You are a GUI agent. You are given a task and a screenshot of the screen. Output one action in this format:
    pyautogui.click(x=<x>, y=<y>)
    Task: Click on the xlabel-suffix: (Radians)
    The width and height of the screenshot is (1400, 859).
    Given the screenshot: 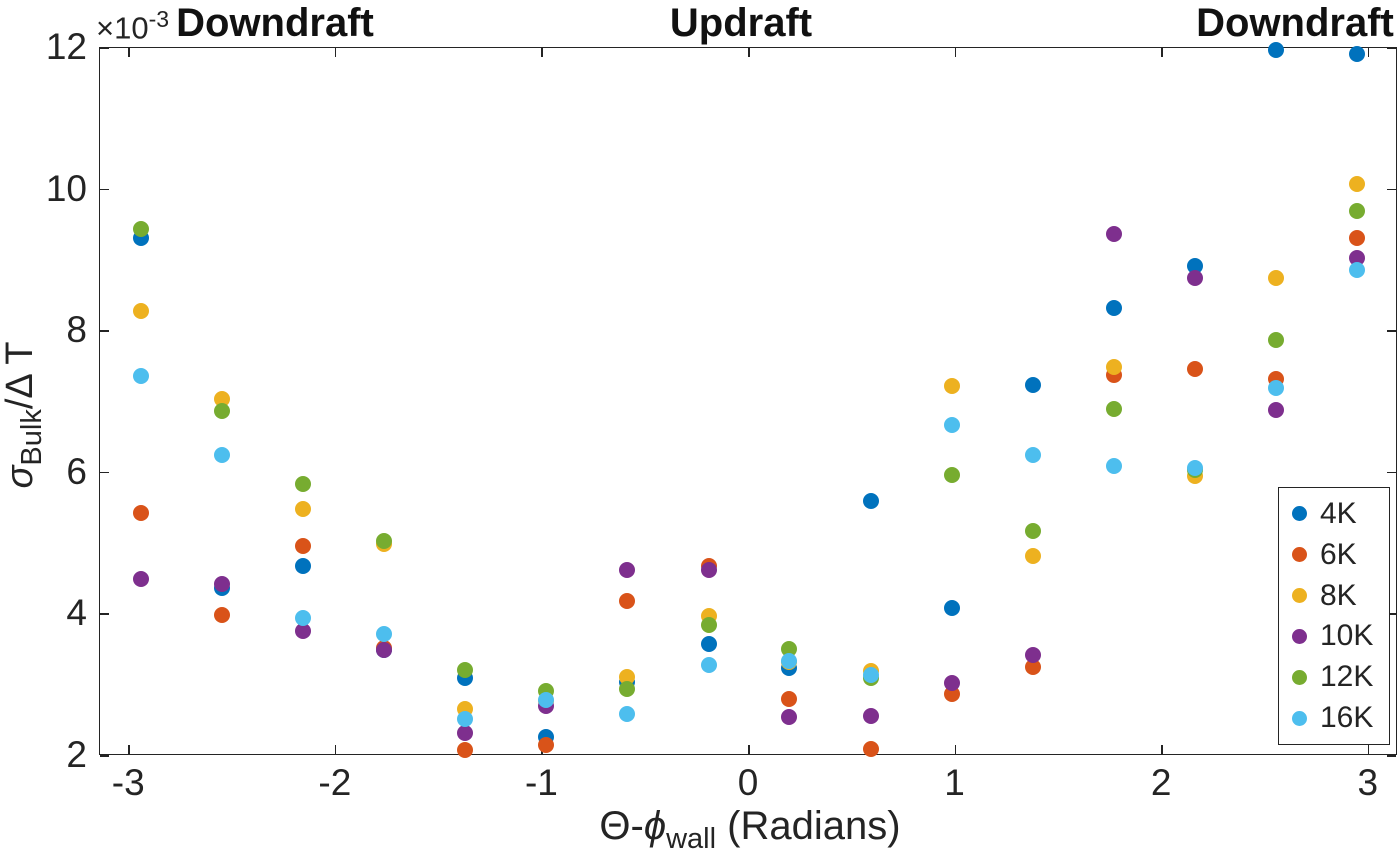 What is the action you would take?
    pyautogui.click(x=808, y=826)
    